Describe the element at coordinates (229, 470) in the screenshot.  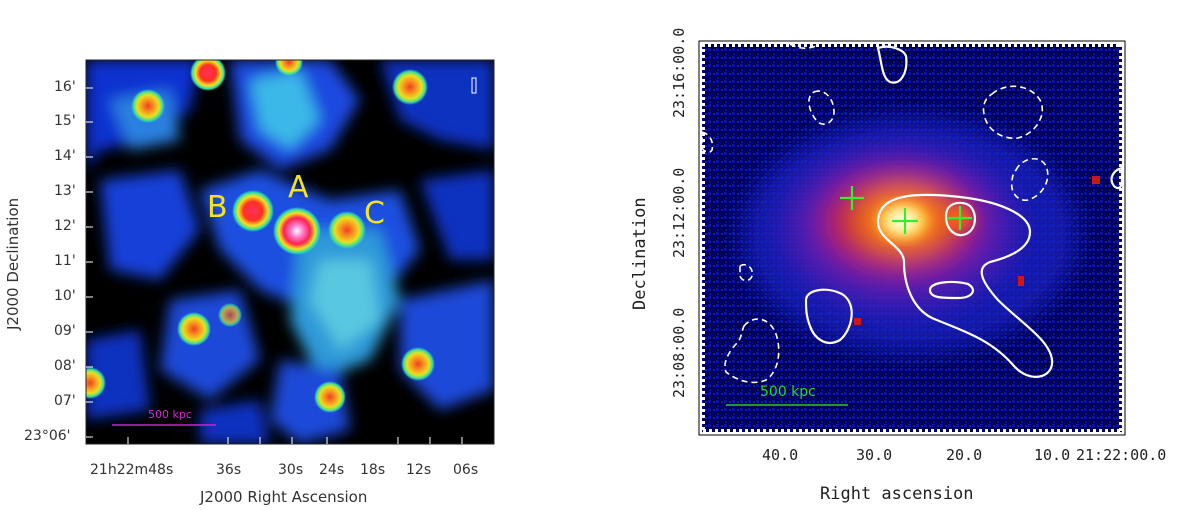
I see `left-ra-tick: 36s` at that location.